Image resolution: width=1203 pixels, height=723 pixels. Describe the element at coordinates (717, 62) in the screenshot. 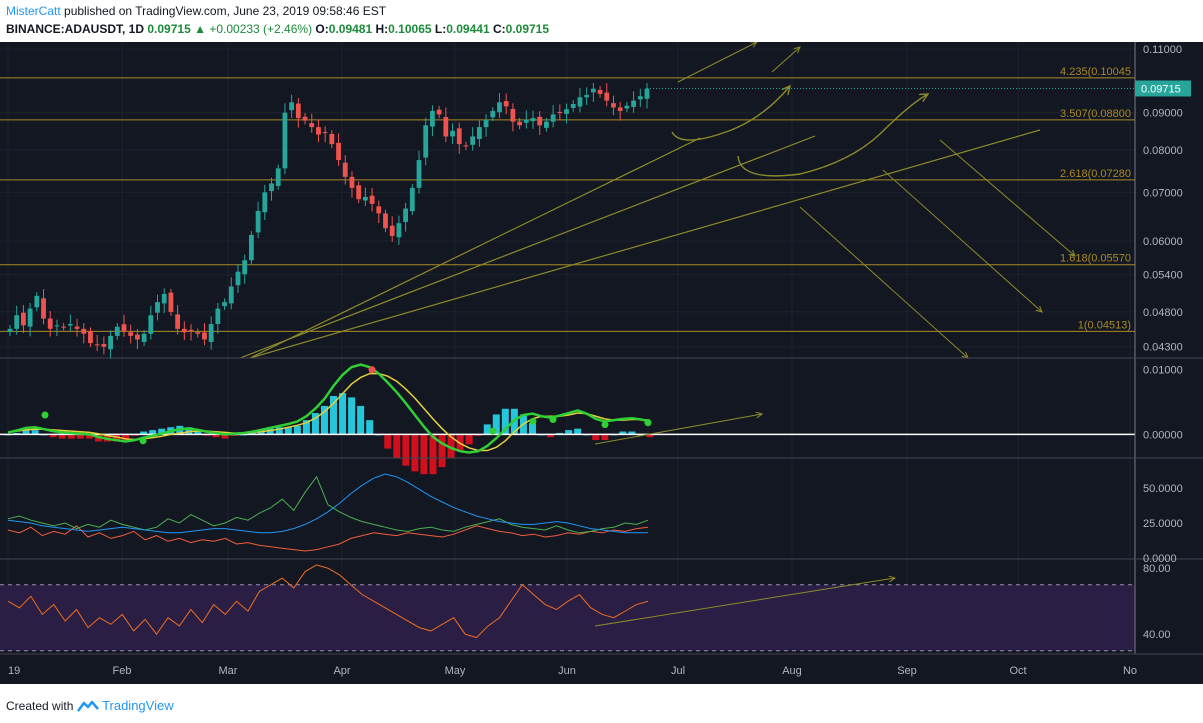

I see `projection-arrow` at that location.